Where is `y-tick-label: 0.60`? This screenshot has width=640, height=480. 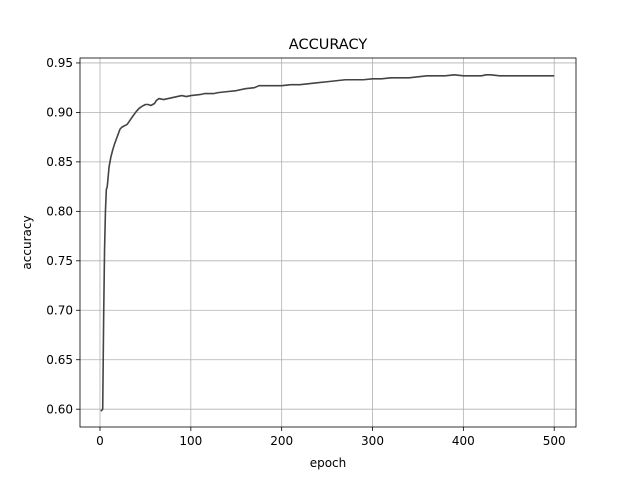 y-tick-label: 0.60 is located at coordinates (59, 409).